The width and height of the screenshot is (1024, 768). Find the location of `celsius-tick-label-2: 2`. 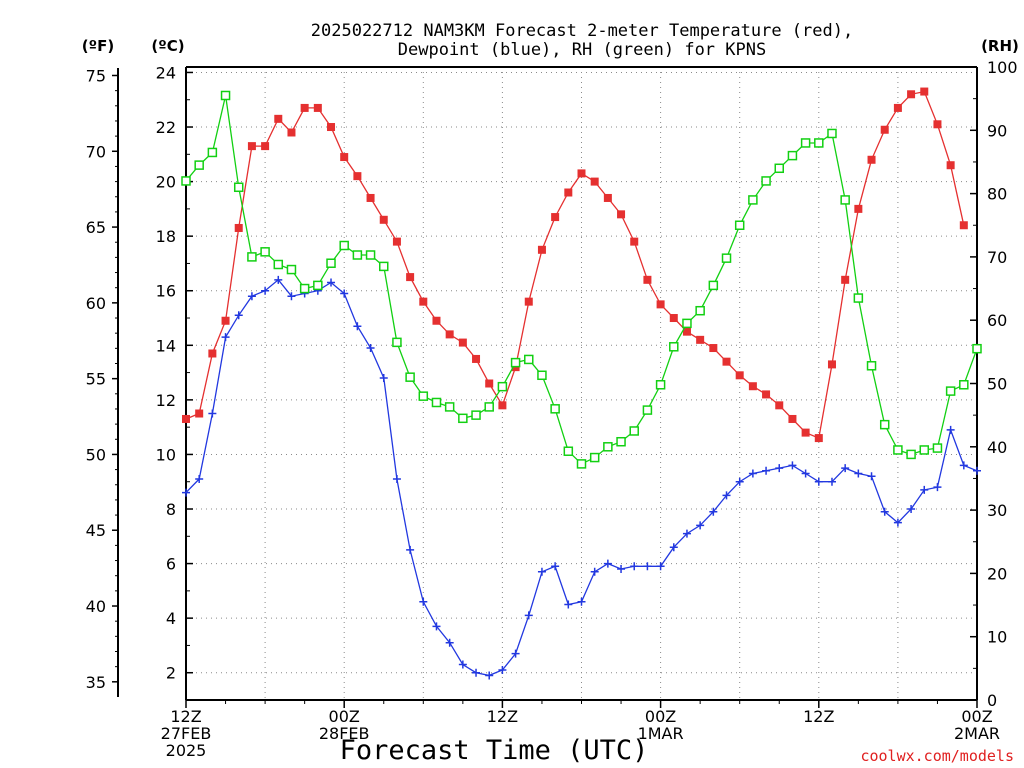

celsius-tick-label-2: 2 is located at coordinates (171, 673).